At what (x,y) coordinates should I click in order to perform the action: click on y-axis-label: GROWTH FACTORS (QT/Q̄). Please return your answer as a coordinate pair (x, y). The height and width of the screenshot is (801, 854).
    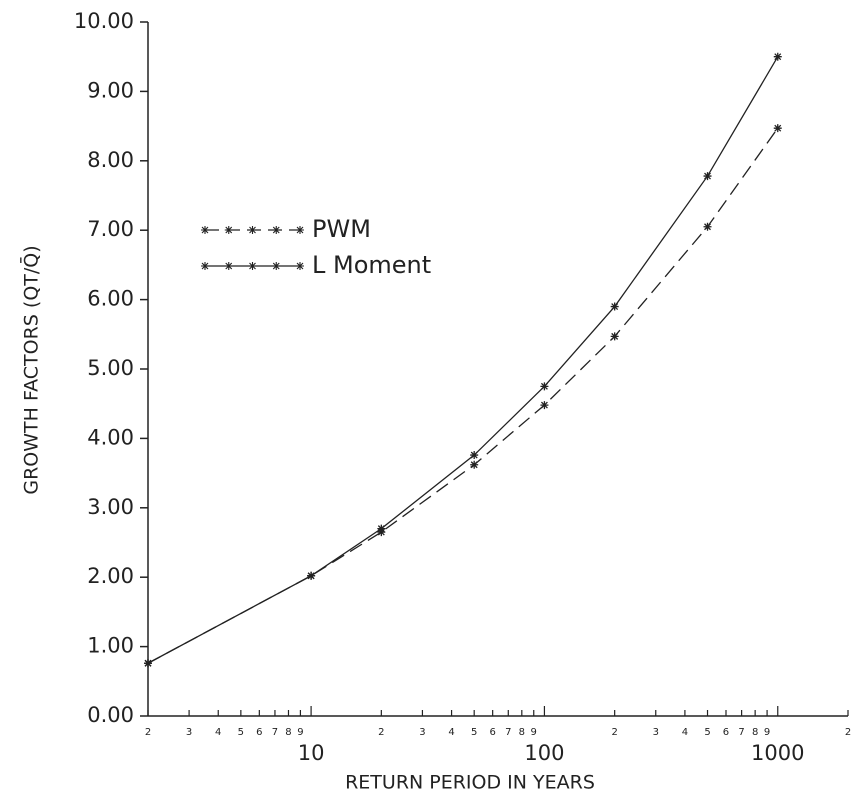
    Looking at the image, I should click on (30, 369).